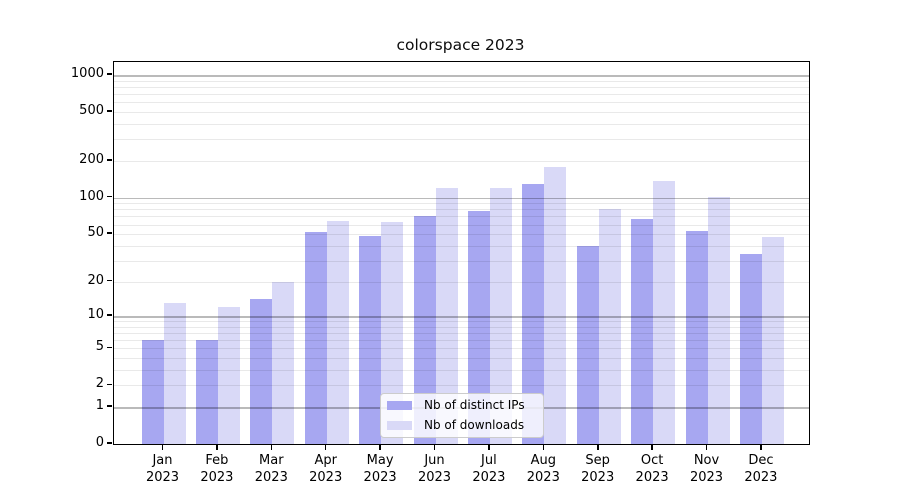 This screenshot has width=900, height=500. What do you see at coordinates (533, 313) in the screenshot?
I see `bar-ips-aug-2023` at bounding box center [533, 313].